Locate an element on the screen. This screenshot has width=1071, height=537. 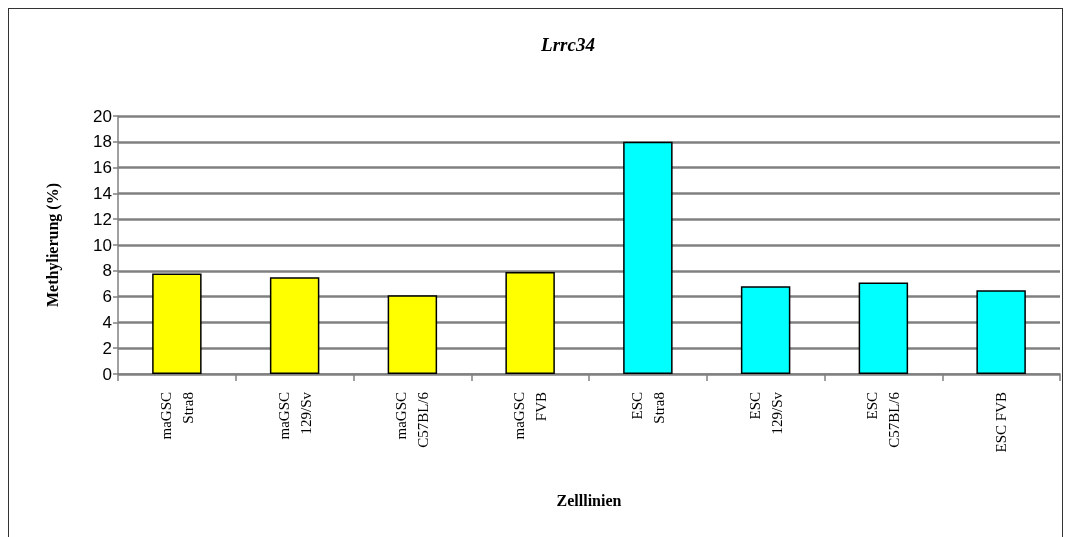
x-tick-label: ESC Stra8 is located at coordinates (647, 408).